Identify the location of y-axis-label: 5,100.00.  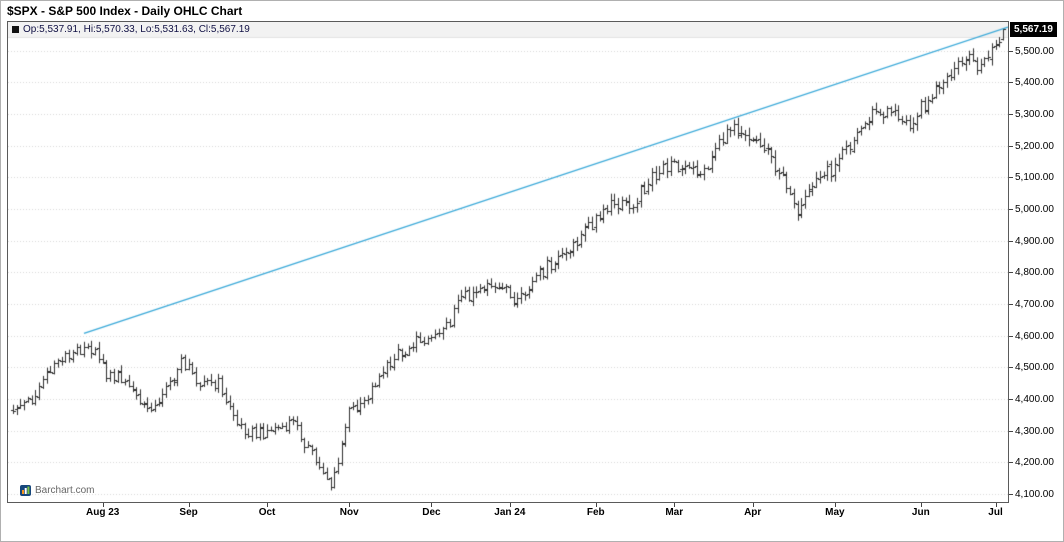
(1034, 178).